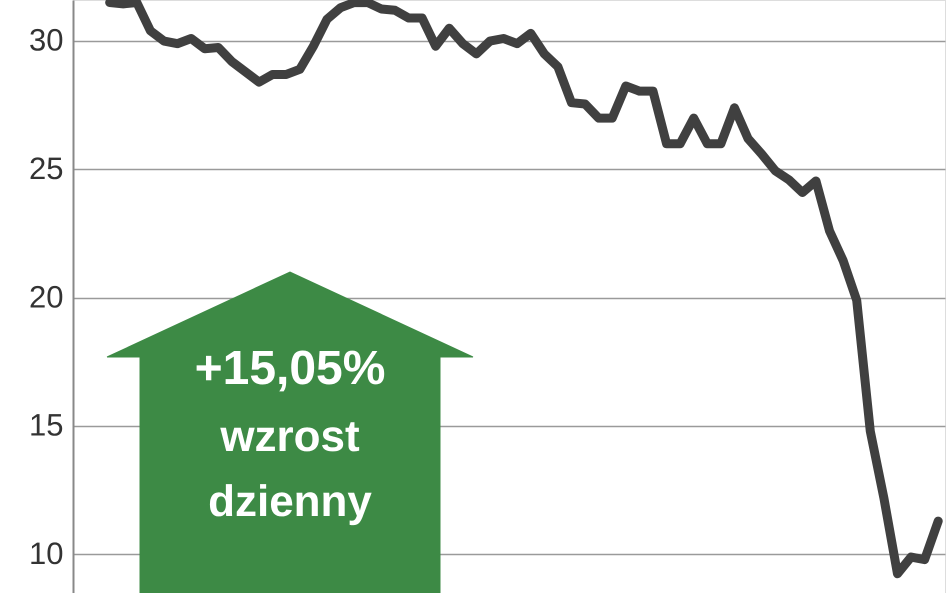  What do you see at coordinates (46, 168) in the screenshot?
I see `y-tick-label: 25` at bounding box center [46, 168].